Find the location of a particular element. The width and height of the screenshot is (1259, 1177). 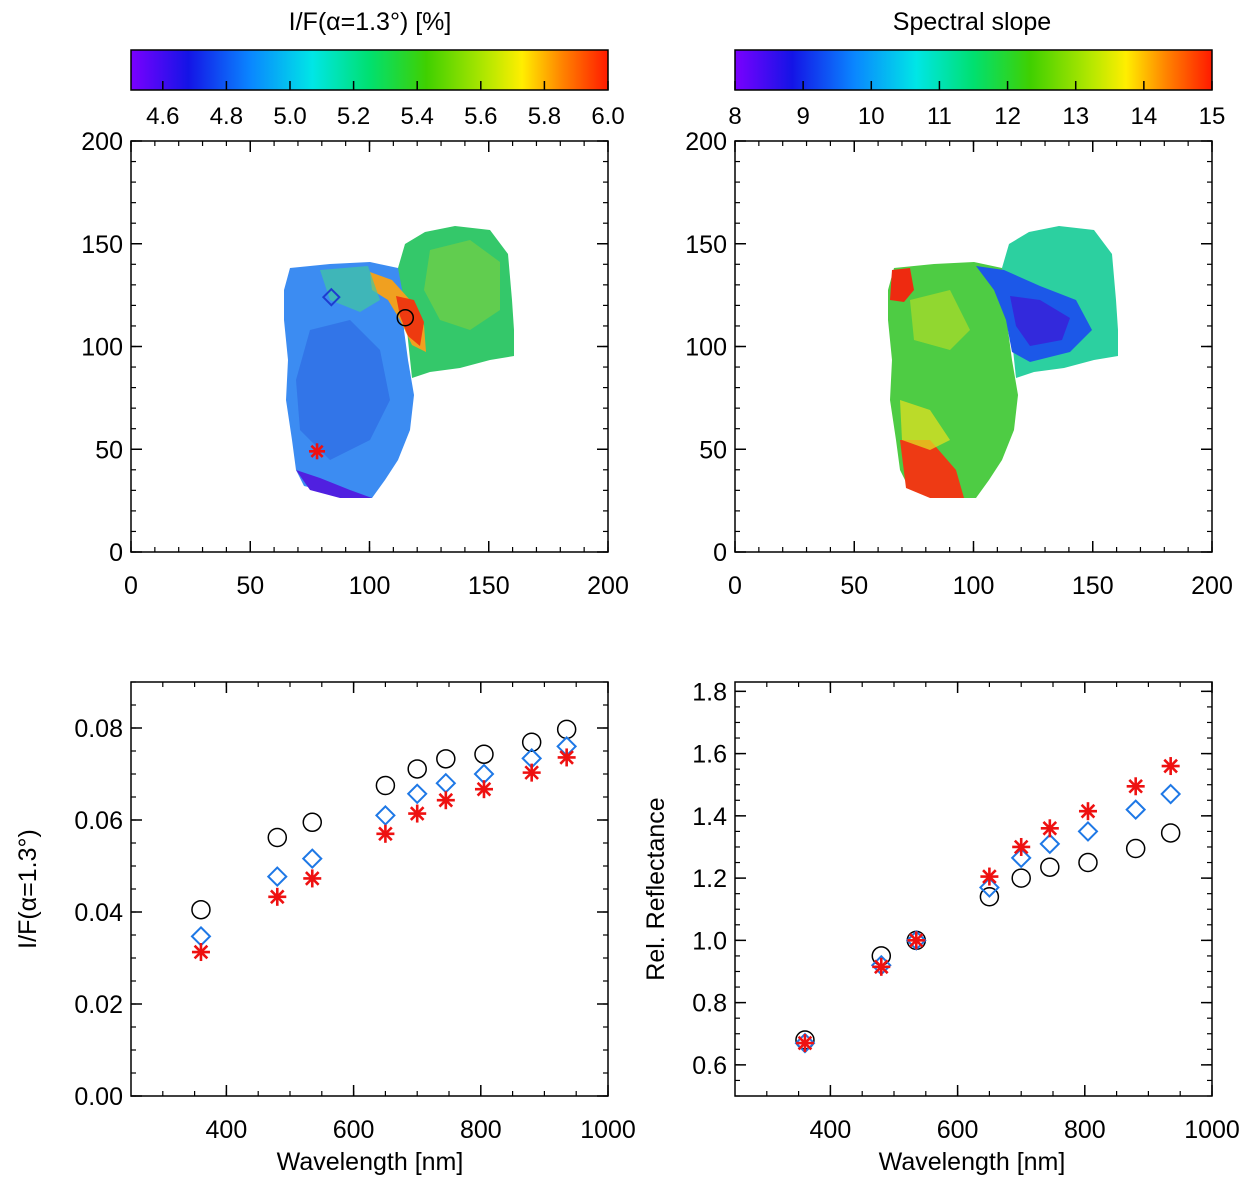

y-tick-label: 0.06 is located at coordinates (98, 821).